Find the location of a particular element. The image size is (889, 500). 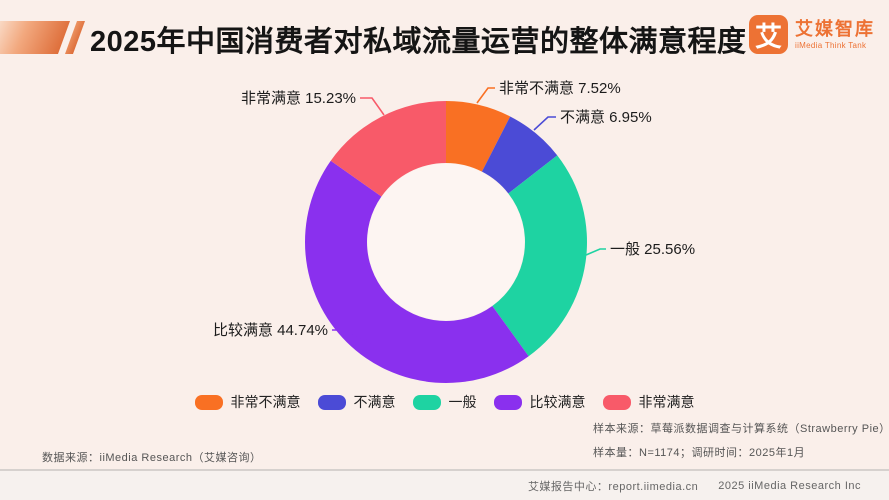

data-source-note: 数据来源：iiMedia Research（艾媒咨询） is located at coordinates (152, 458).